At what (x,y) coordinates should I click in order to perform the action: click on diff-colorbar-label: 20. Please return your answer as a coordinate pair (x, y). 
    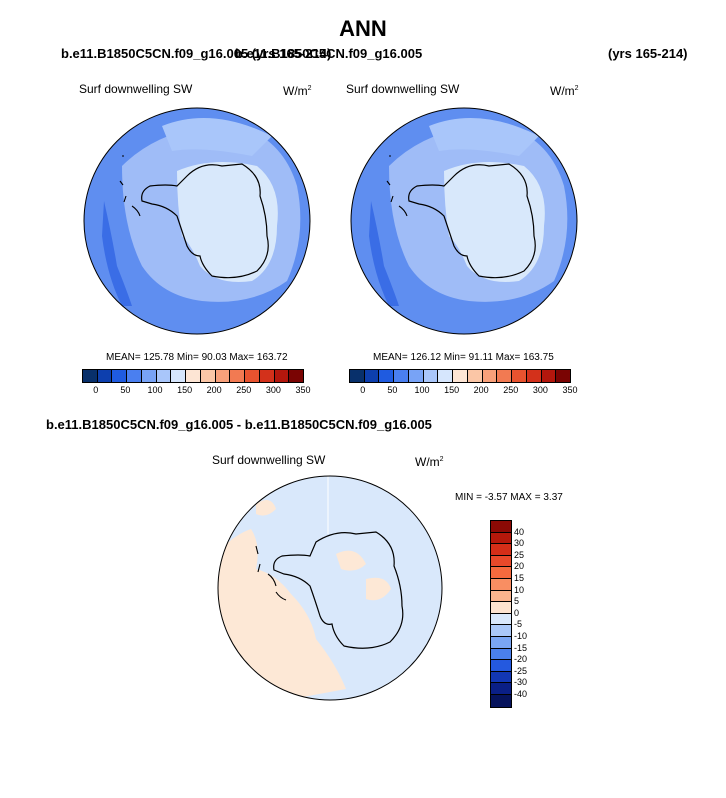
    Looking at the image, I should click on (519, 566).